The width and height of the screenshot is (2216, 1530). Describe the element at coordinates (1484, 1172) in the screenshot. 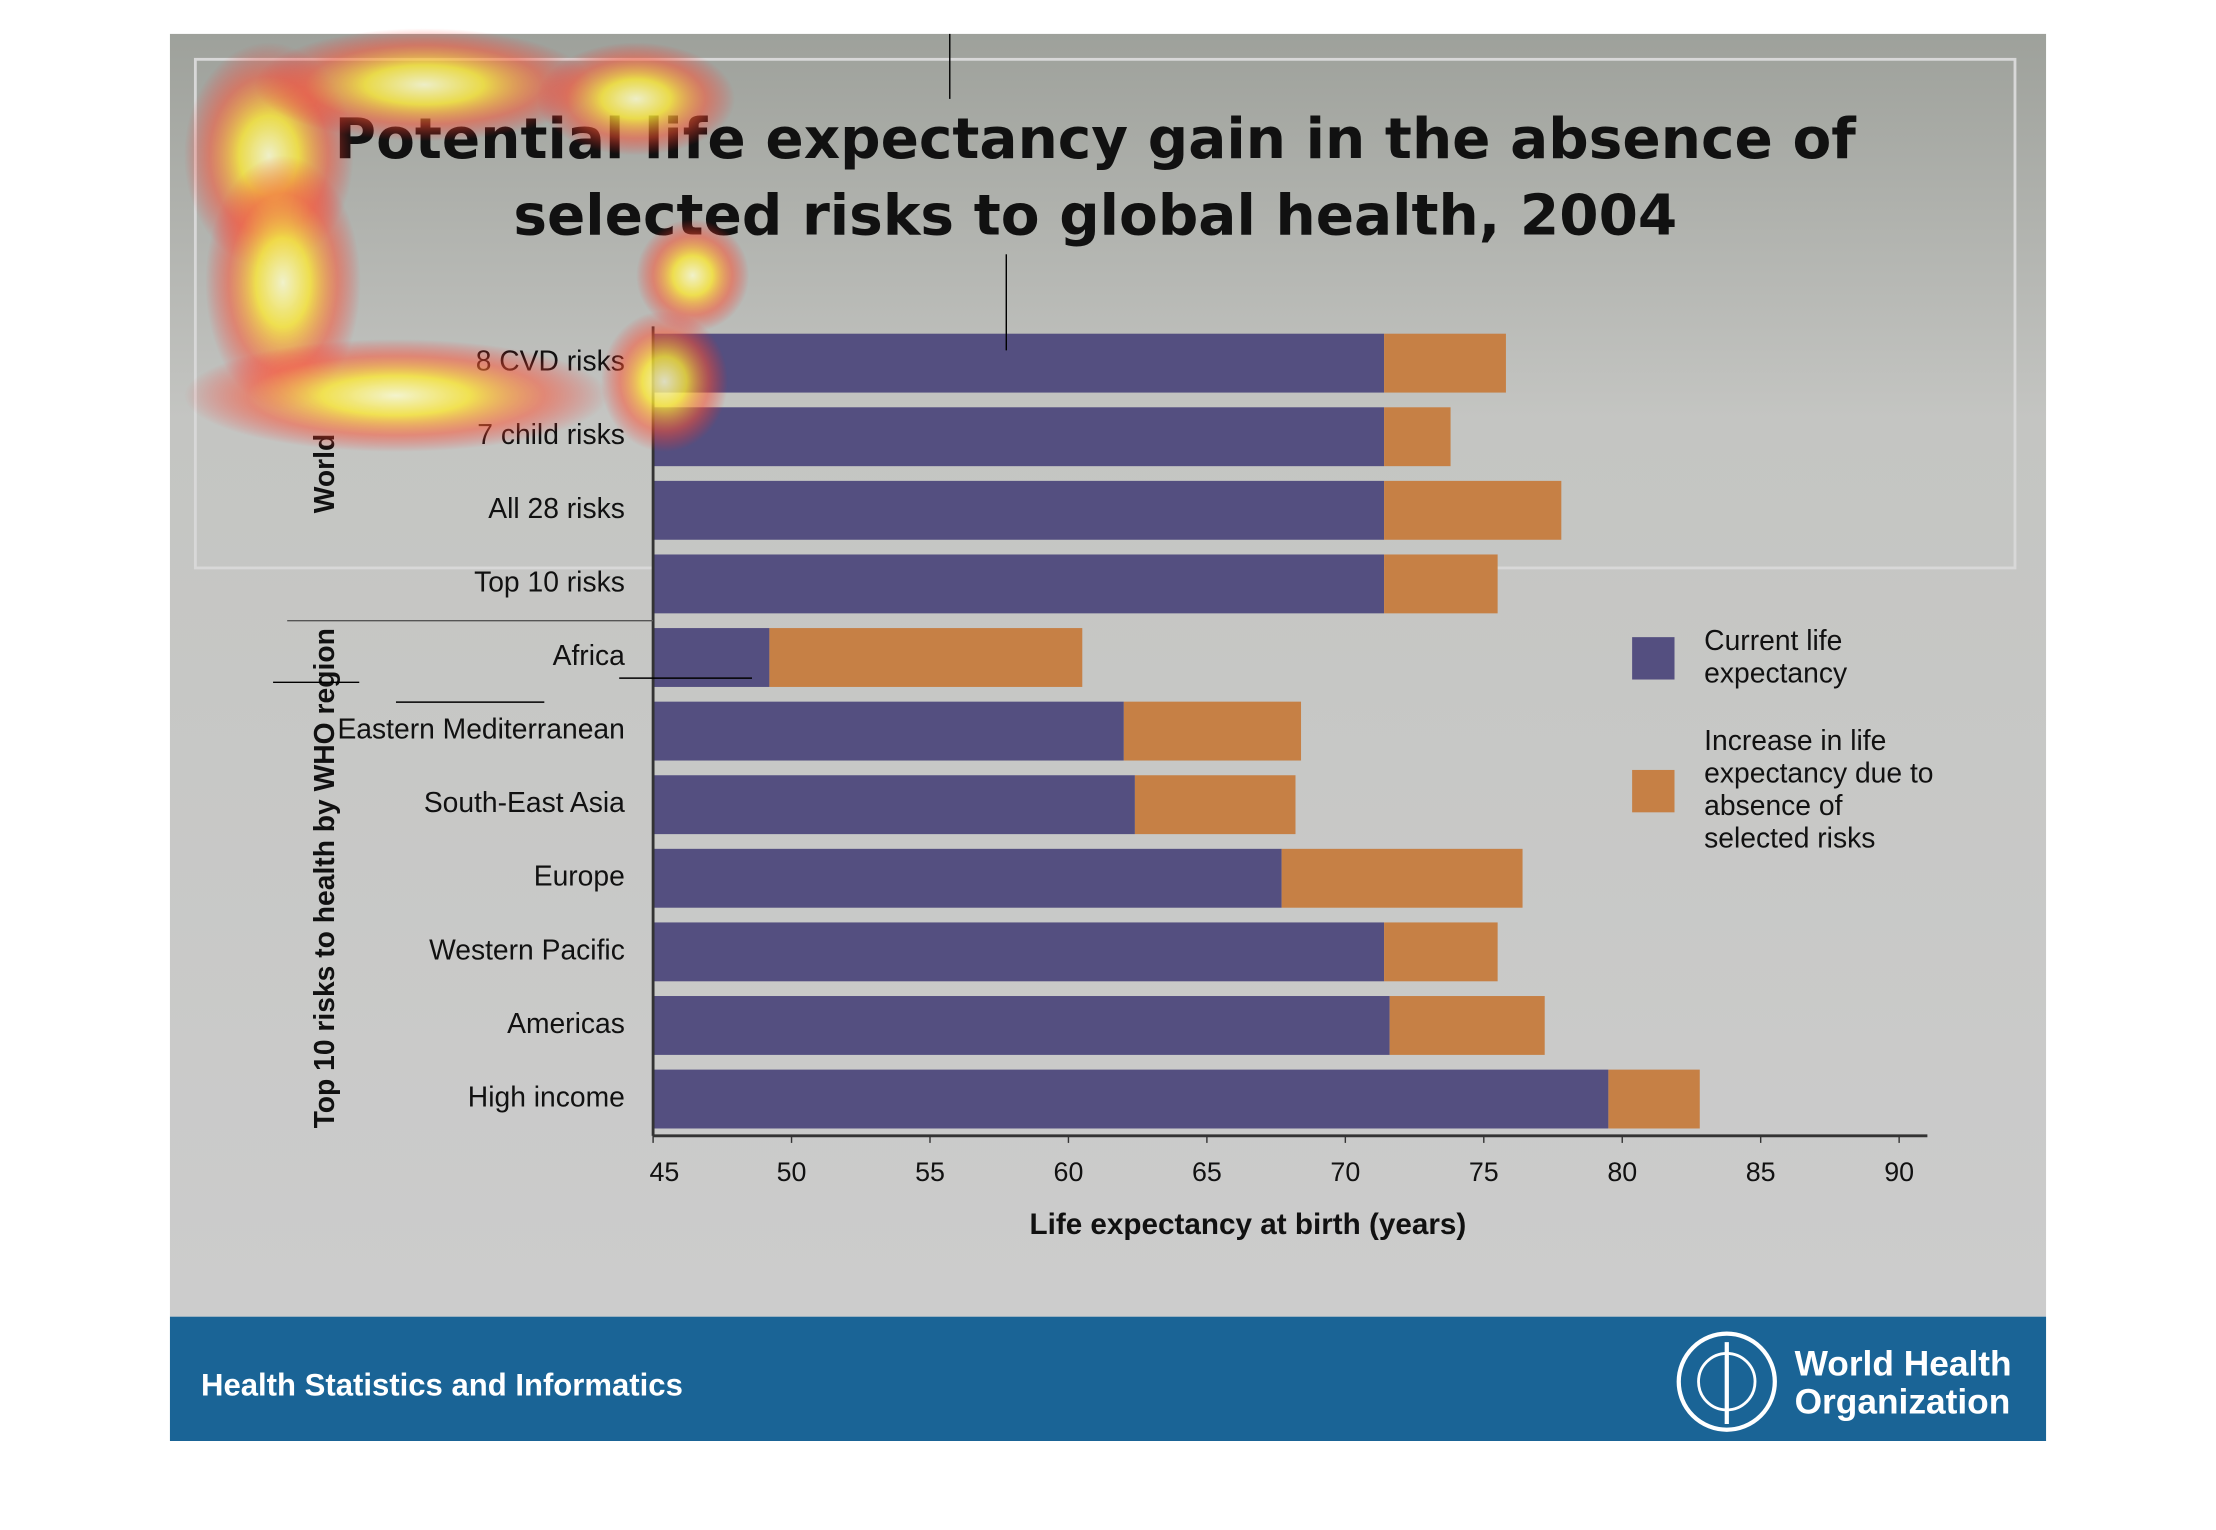

I see `x-tick-label: 75` at that location.